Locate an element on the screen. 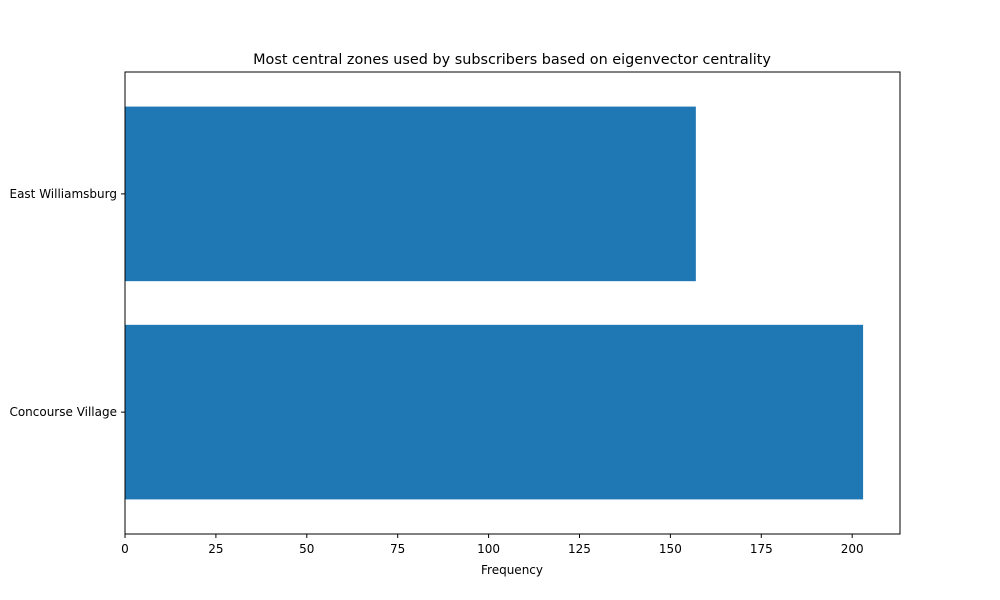 This screenshot has height=600, width=1000. x-tick-label: 0 is located at coordinates (125, 549).